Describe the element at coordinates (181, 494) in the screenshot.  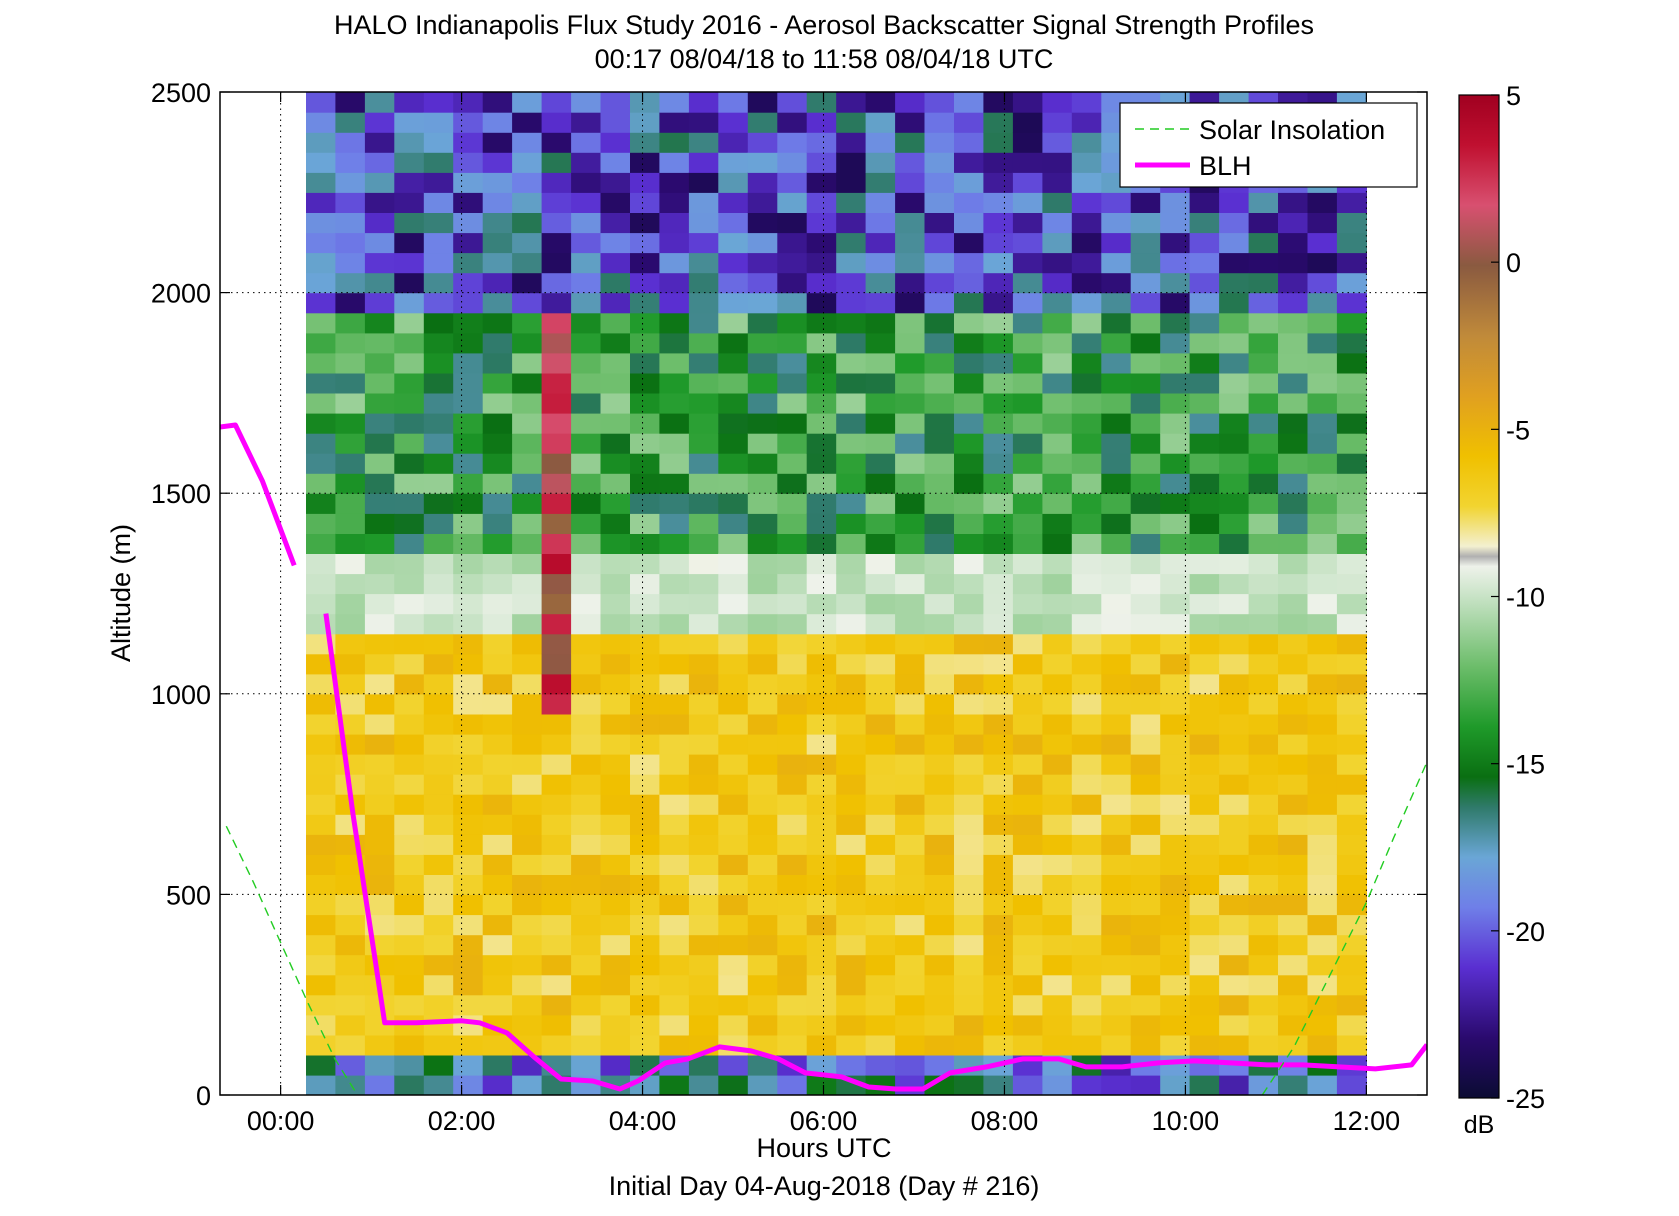
I see `y-tick-label: 1500` at that location.